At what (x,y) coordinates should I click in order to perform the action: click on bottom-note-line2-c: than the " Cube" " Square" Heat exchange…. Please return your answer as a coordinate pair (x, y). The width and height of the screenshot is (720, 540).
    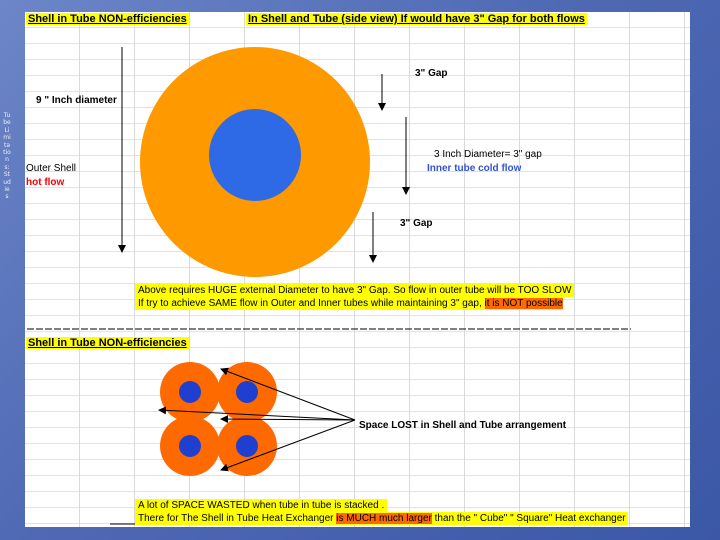
    Looking at the image, I should click on (530, 518).